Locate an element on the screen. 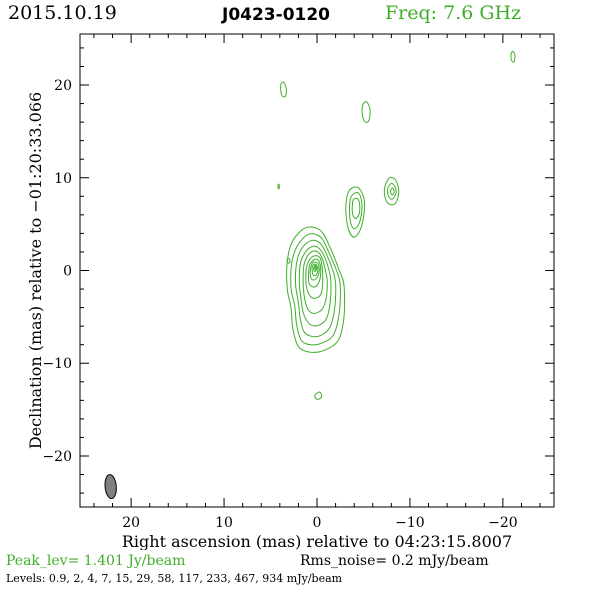 The width and height of the screenshot is (590, 590). contour-core-l1 is located at coordinates (316, 289).